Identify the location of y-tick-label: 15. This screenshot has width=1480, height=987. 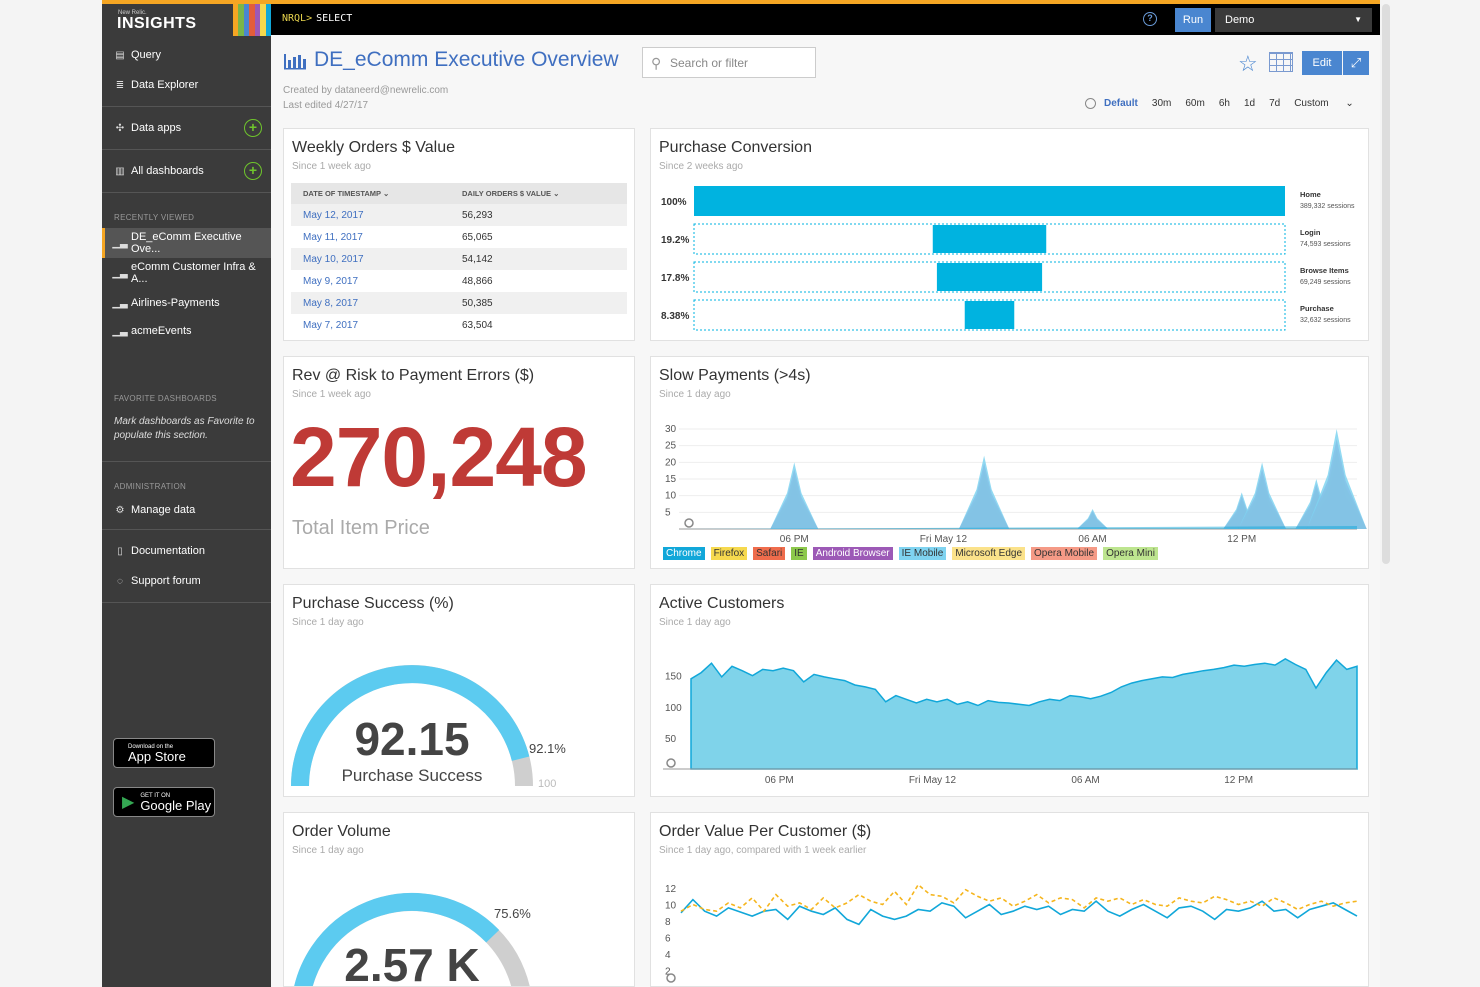
(671, 479).